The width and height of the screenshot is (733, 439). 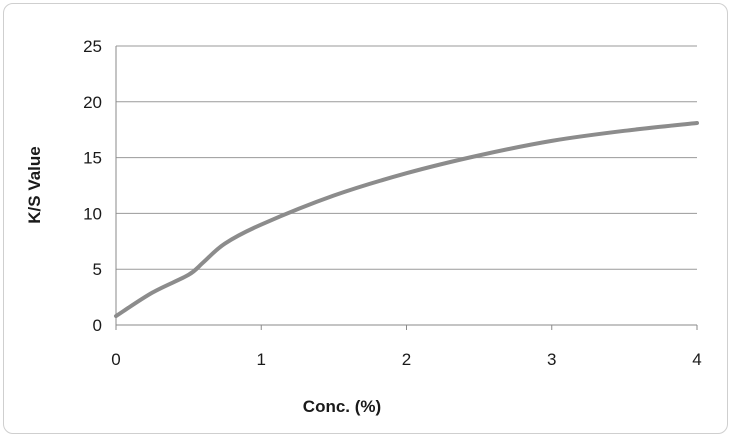 What do you see at coordinates (97, 325) in the screenshot?
I see `y-tick-label: 0` at bounding box center [97, 325].